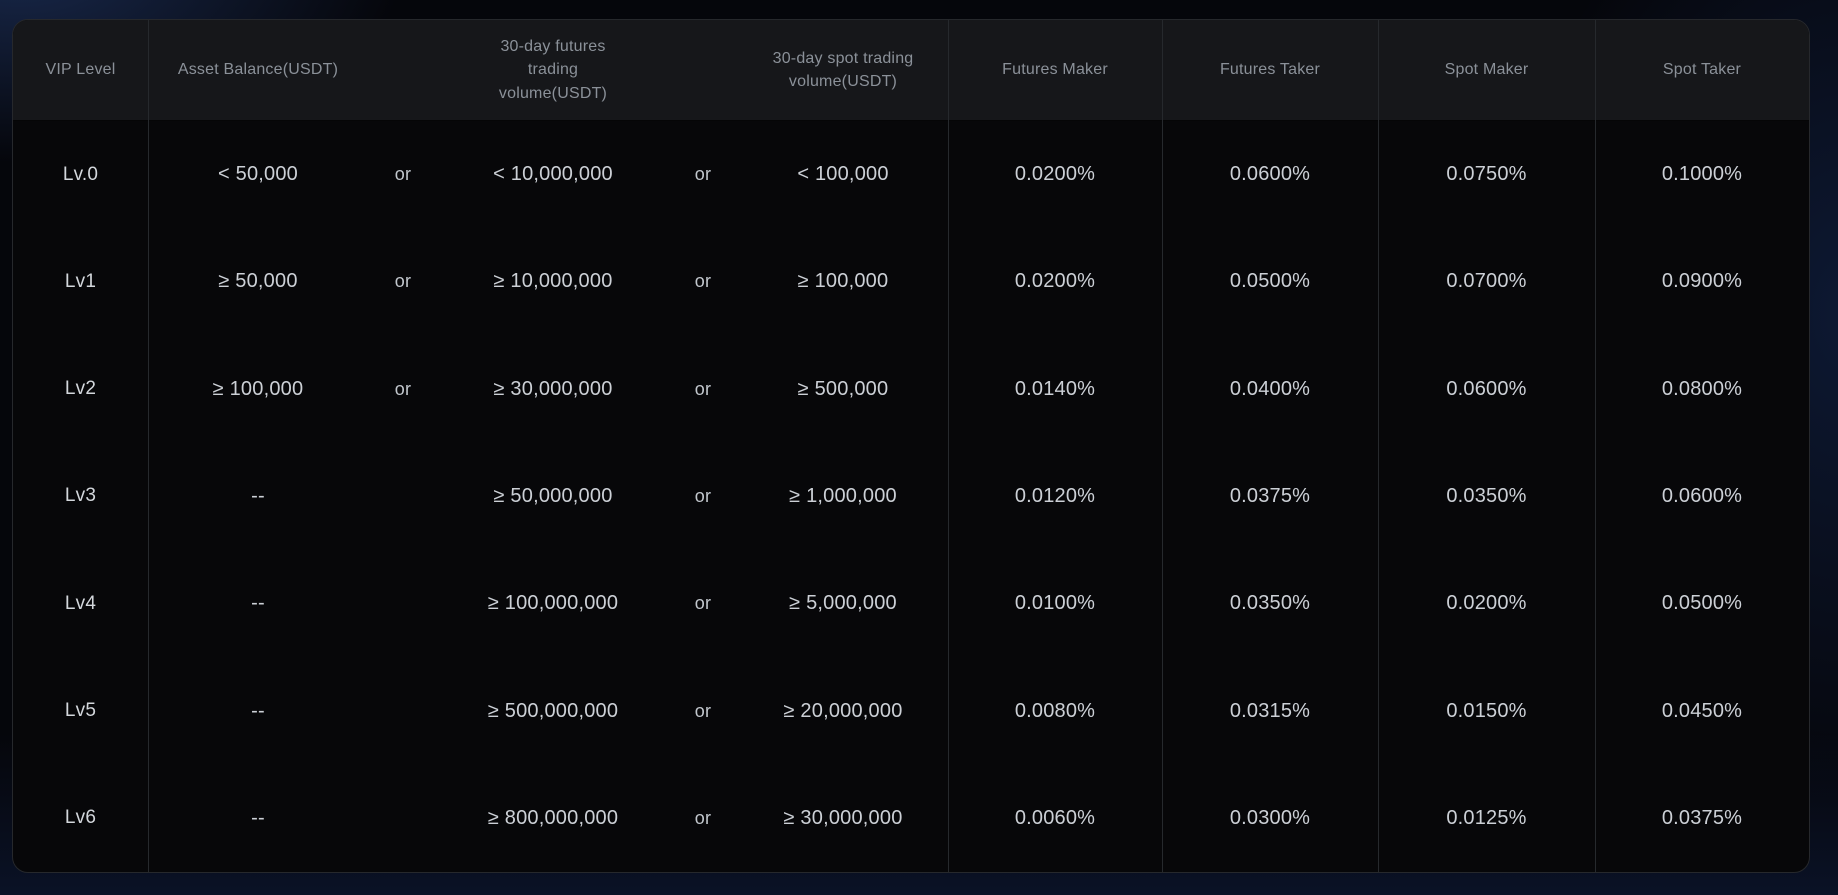 This screenshot has height=895, width=1838. Describe the element at coordinates (1486, 388) in the screenshot. I see `cell-spot-maker: 0.0600%` at that location.